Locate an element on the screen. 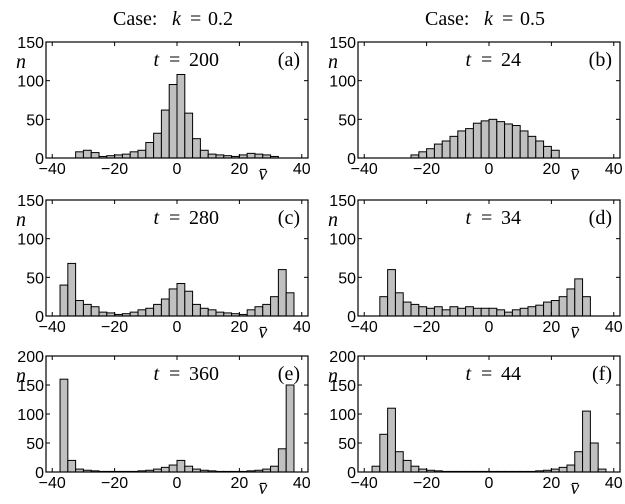 The width and height of the screenshot is (625, 504). time-value: 200 is located at coordinates (204, 60).